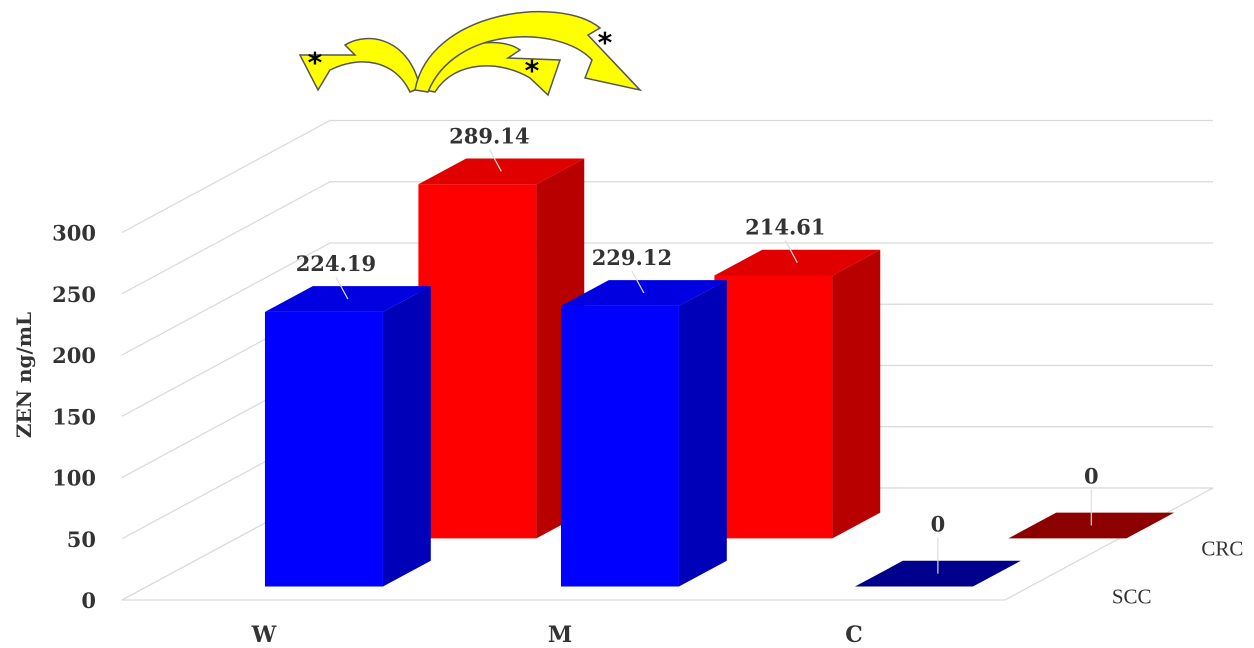 Image resolution: width=1254 pixels, height=648 pixels. I want to click on y-axis-title: ZEN ng/mL, so click(24, 375).